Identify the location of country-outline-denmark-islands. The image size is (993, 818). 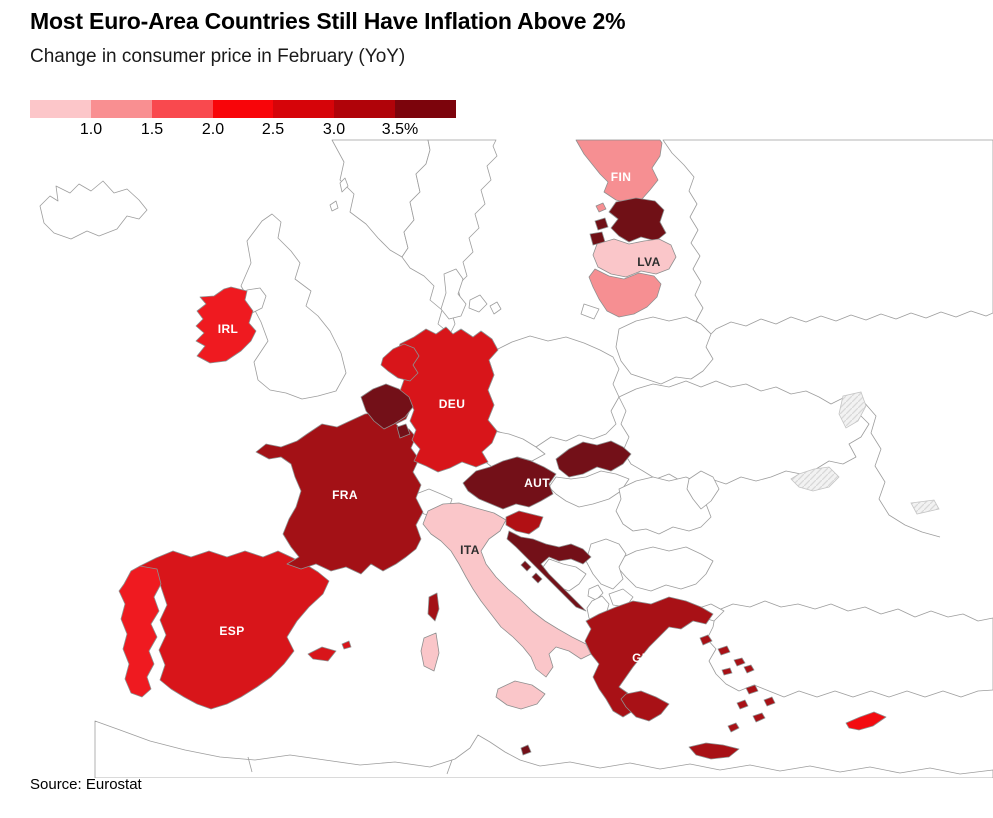
(485, 304).